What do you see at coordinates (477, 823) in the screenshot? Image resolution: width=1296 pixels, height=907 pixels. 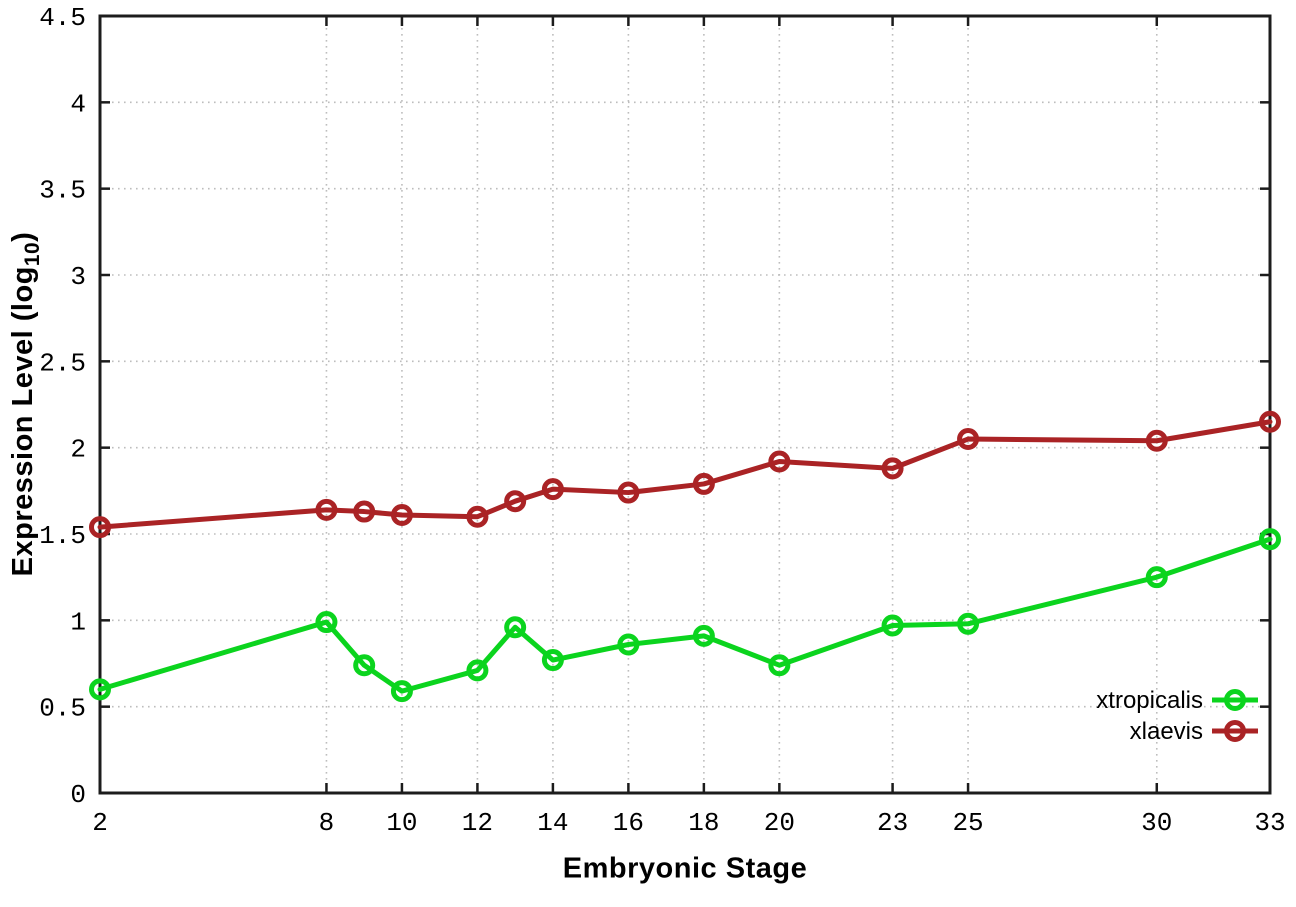 I see `x-tick-label-12: 12` at bounding box center [477, 823].